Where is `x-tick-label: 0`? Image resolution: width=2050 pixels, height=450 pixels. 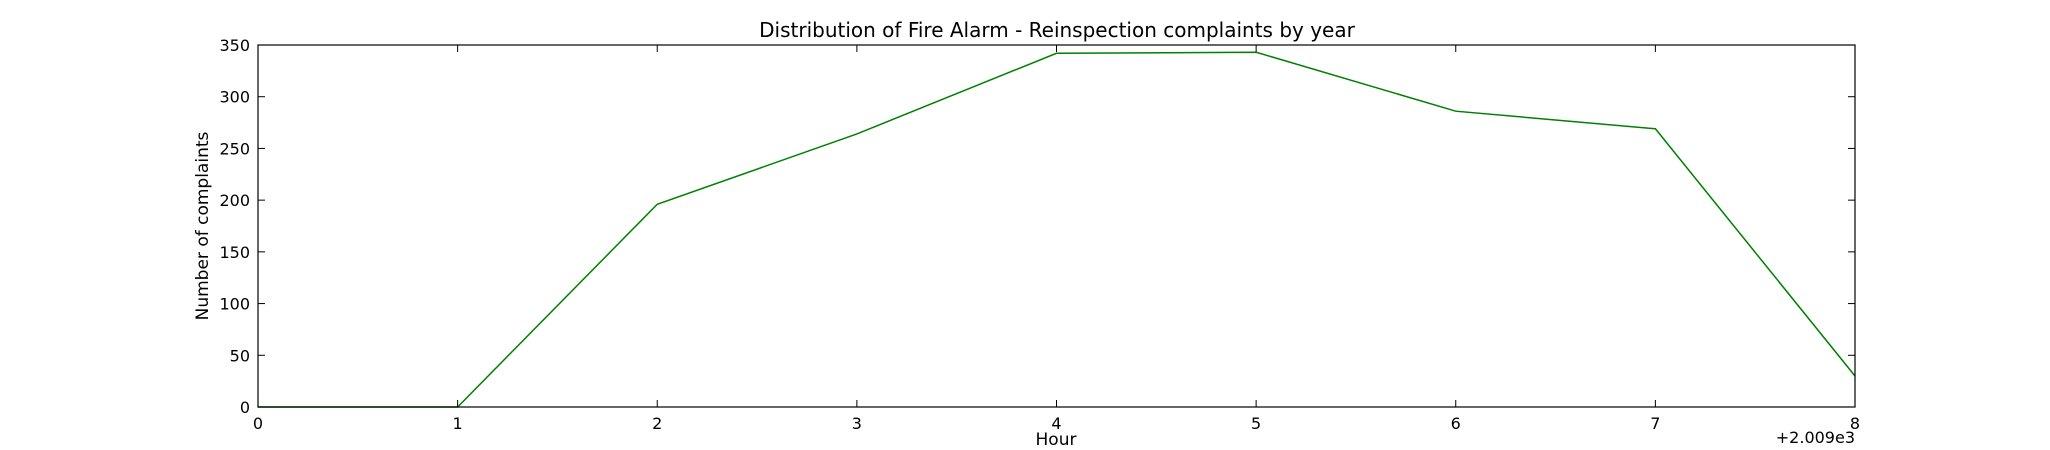
x-tick-label: 0 is located at coordinates (258, 423).